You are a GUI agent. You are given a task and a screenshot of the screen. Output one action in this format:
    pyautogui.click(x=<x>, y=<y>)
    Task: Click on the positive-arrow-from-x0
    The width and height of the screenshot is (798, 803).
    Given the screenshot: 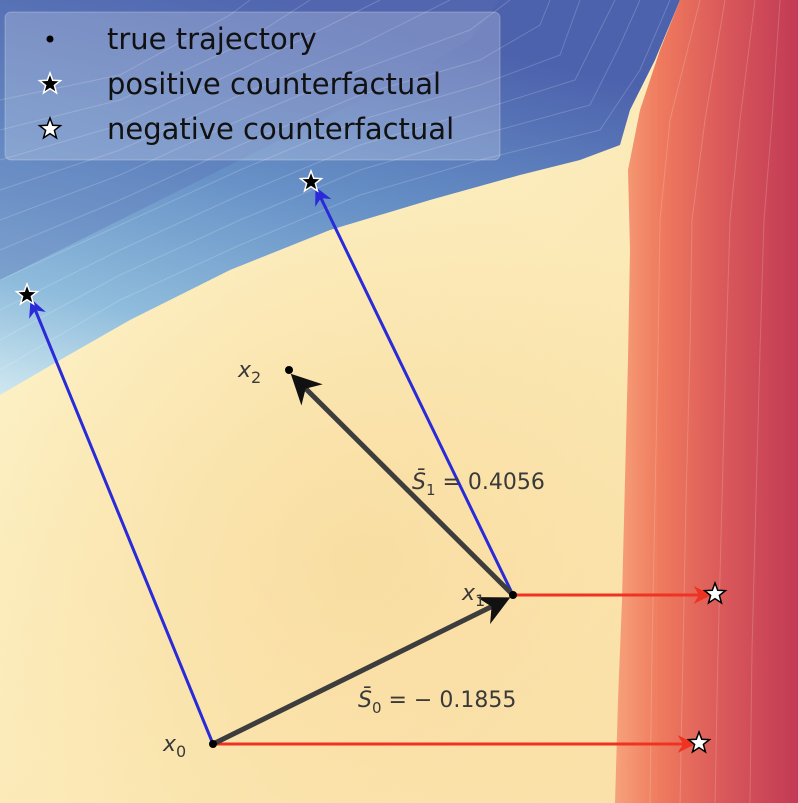 What is the action you would take?
    pyautogui.click(x=122, y=521)
    